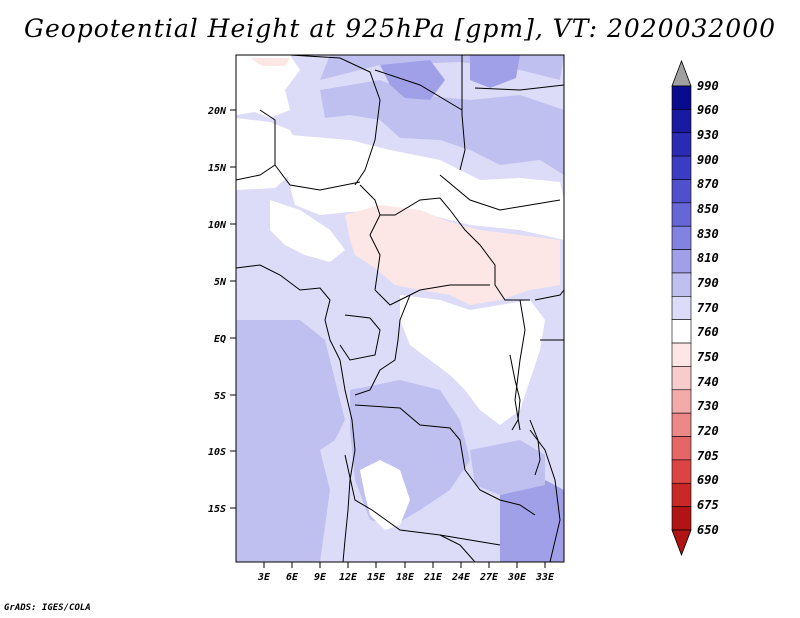 The image size is (800, 618). What do you see at coordinates (348, 577) in the screenshot?
I see `lon-label-12e: 12E` at bounding box center [348, 577].